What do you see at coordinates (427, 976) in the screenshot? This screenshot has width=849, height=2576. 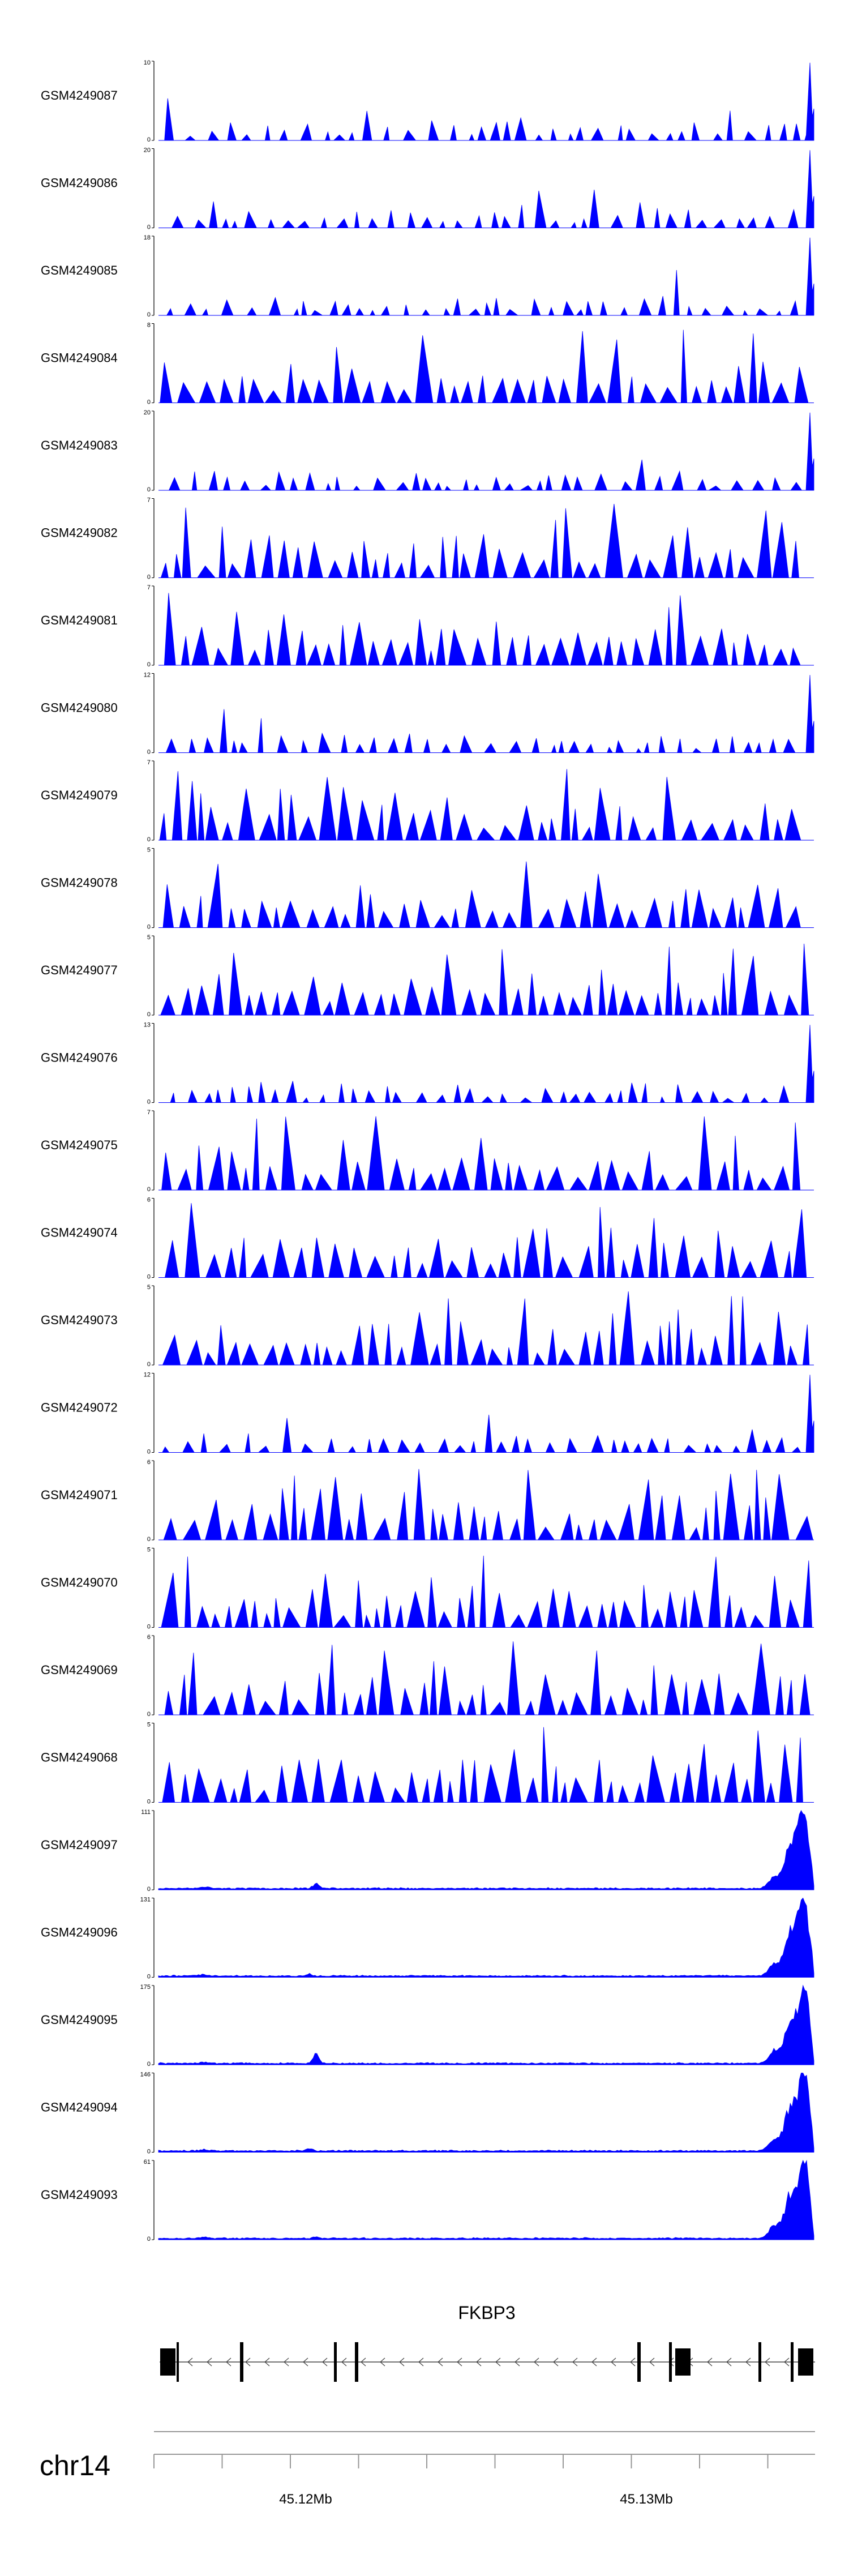 I see `track-GSM4249077: GSM4249077 5 0` at bounding box center [427, 976].